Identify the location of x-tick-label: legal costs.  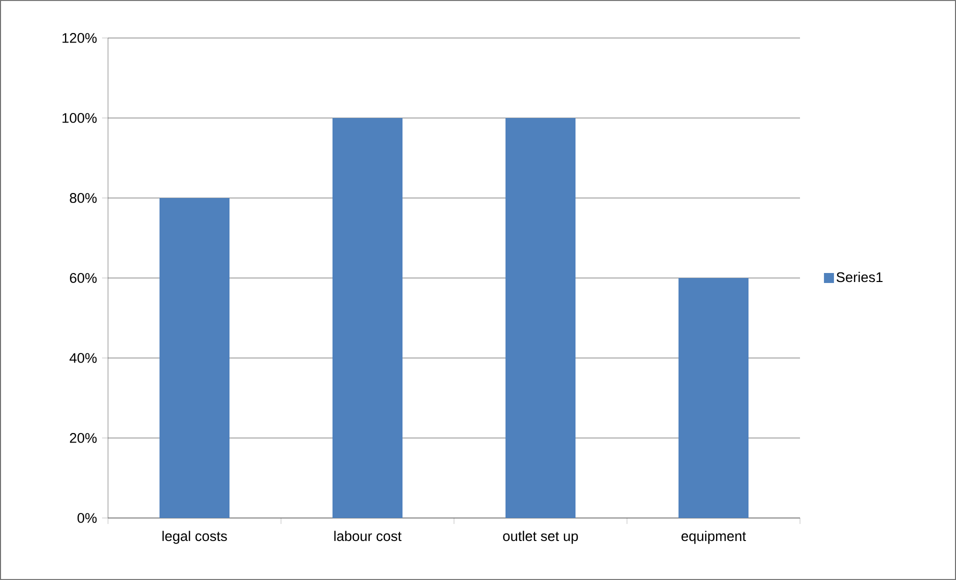
(194, 537).